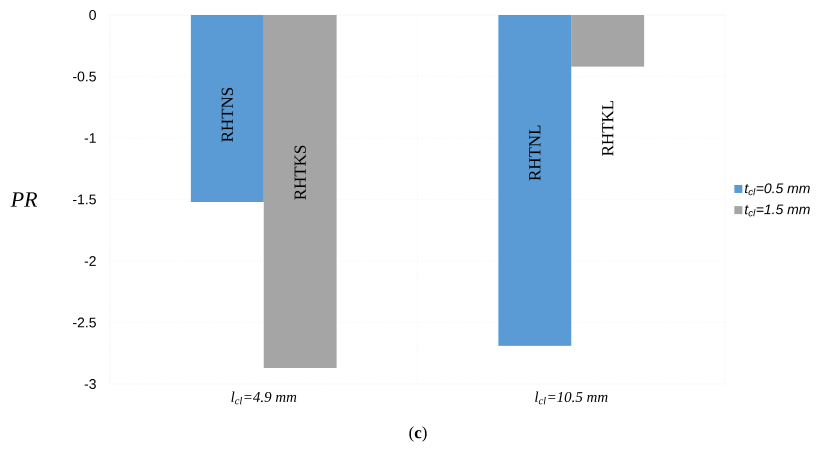 This screenshot has width=835, height=453. Describe the element at coordinates (24, 199) in the screenshot. I see `y-axis-title: PR` at that location.